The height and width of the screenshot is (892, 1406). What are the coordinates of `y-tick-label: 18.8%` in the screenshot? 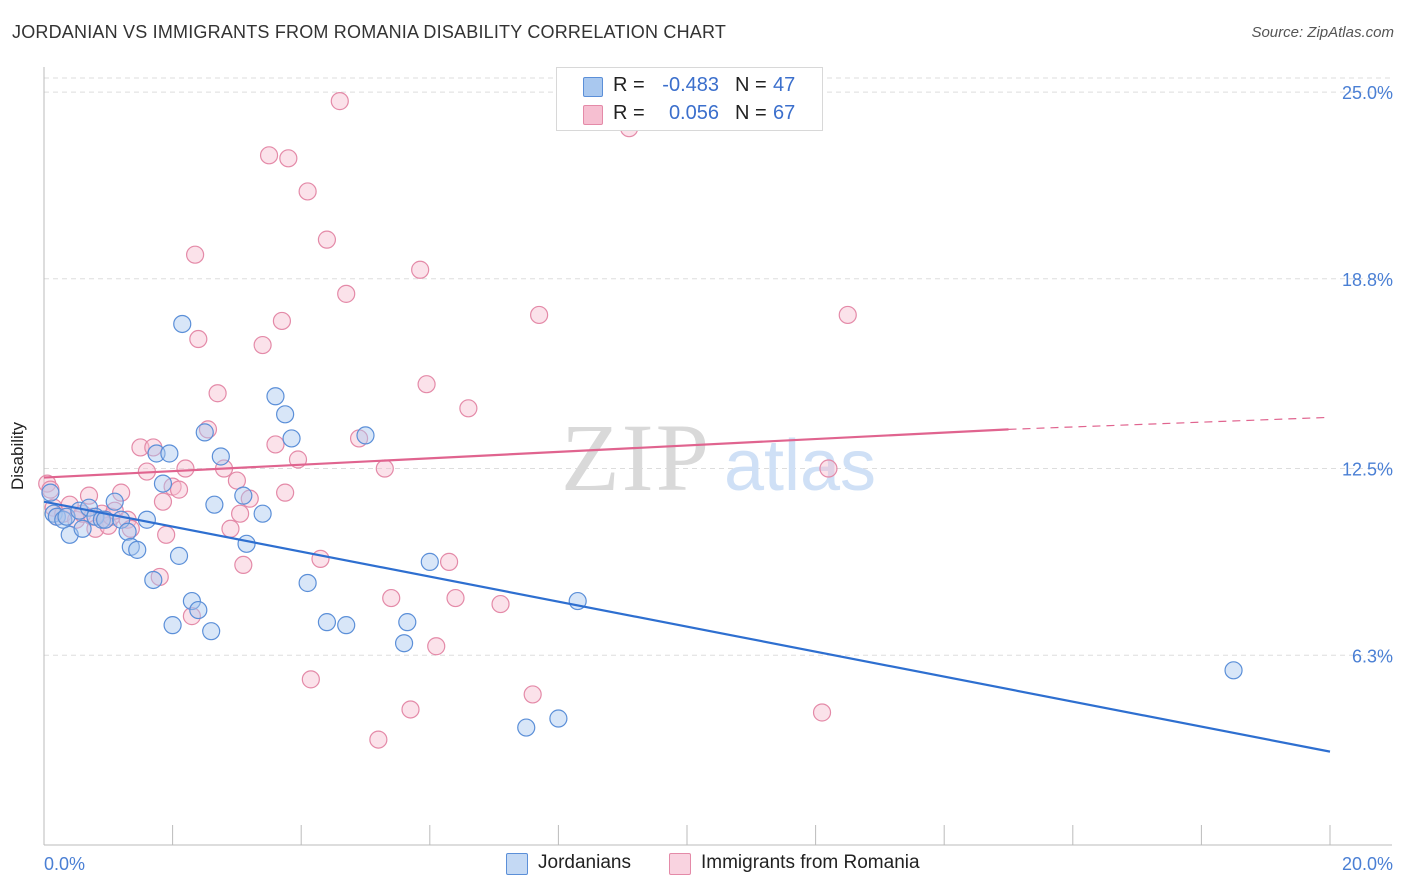 It's located at (1367, 280).